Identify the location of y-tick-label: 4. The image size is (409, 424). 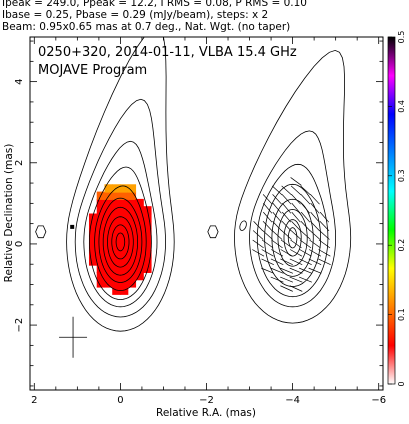
(19, 81).